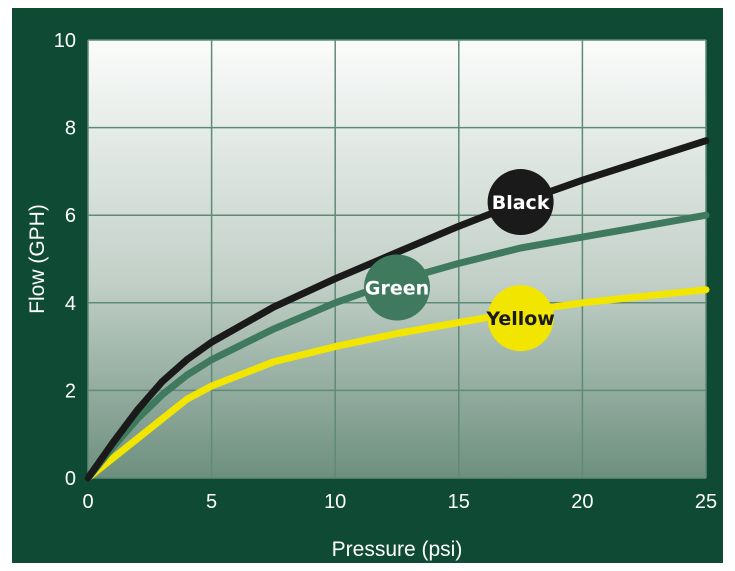 The image size is (735, 571). Describe the element at coordinates (706, 502) in the screenshot. I see `x-tick-label: 25` at that location.